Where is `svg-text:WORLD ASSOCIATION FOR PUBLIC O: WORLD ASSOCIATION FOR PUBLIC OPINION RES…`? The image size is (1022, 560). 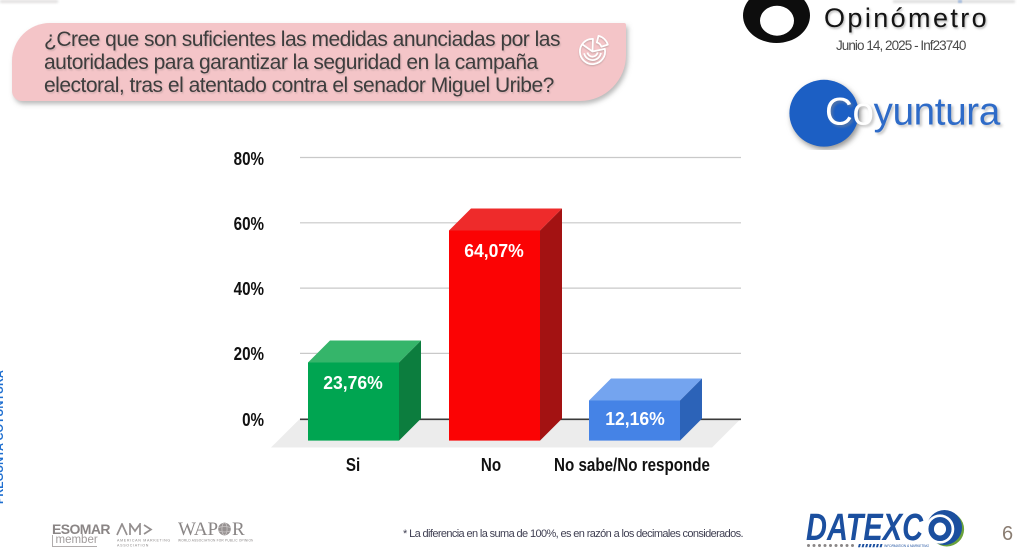 svg-text:WORLD ASSOCIATION FOR PUBLIC O: WORLD ASSOCIATION FOR PUBLIC OPINION RES… is located at coordinates (215, 541).